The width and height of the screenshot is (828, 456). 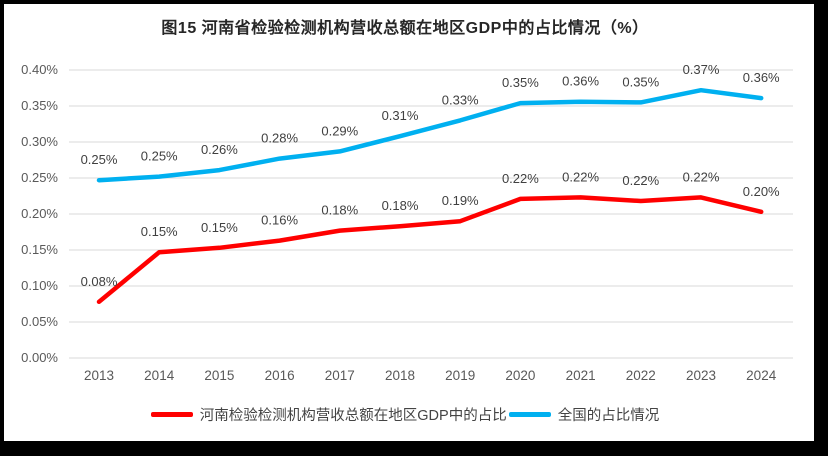 What do you see at coordinates (405, 28) in the screenshot?
I see `chart-title: 图15 河南省检验检测机构营收总额在地区GDP中的占比情况（%）` at bounding box center [405, 28].